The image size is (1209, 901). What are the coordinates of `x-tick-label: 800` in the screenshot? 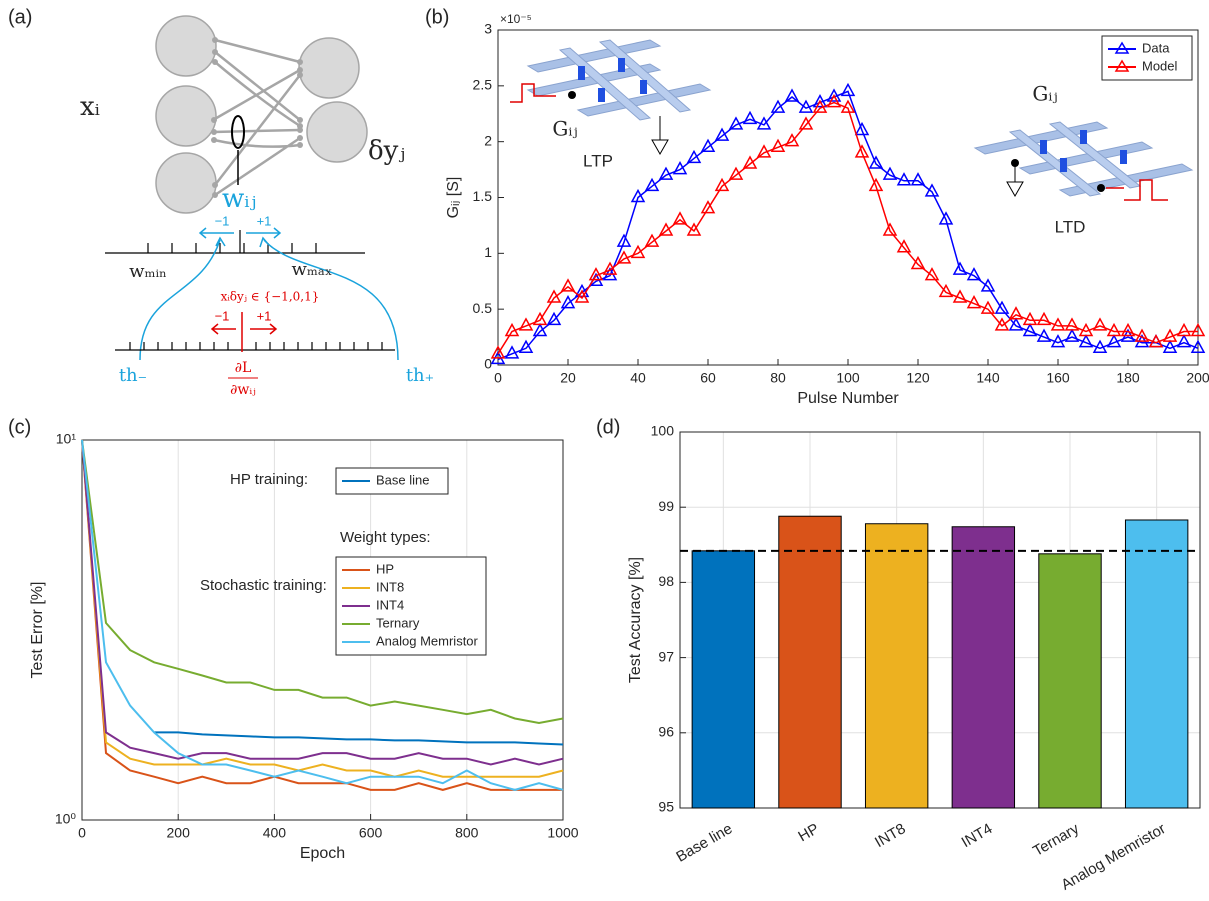 It's located at (467, 833).